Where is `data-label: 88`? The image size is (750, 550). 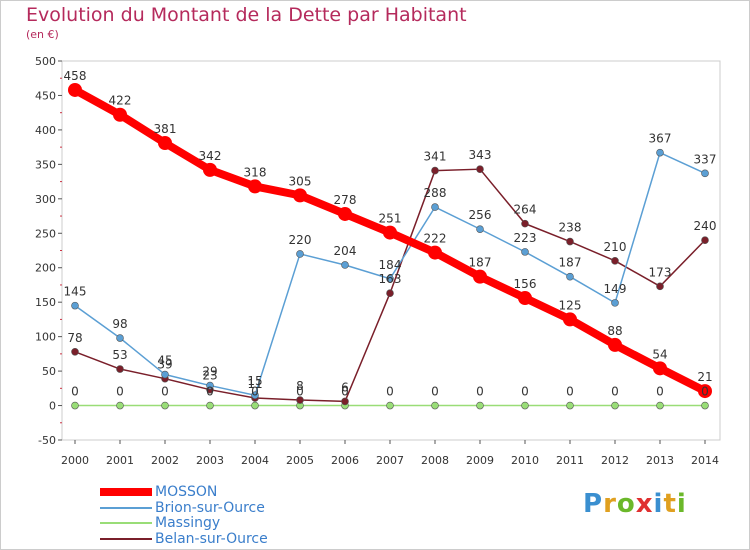 data-label: 88 is located at coordinates (614, 331).